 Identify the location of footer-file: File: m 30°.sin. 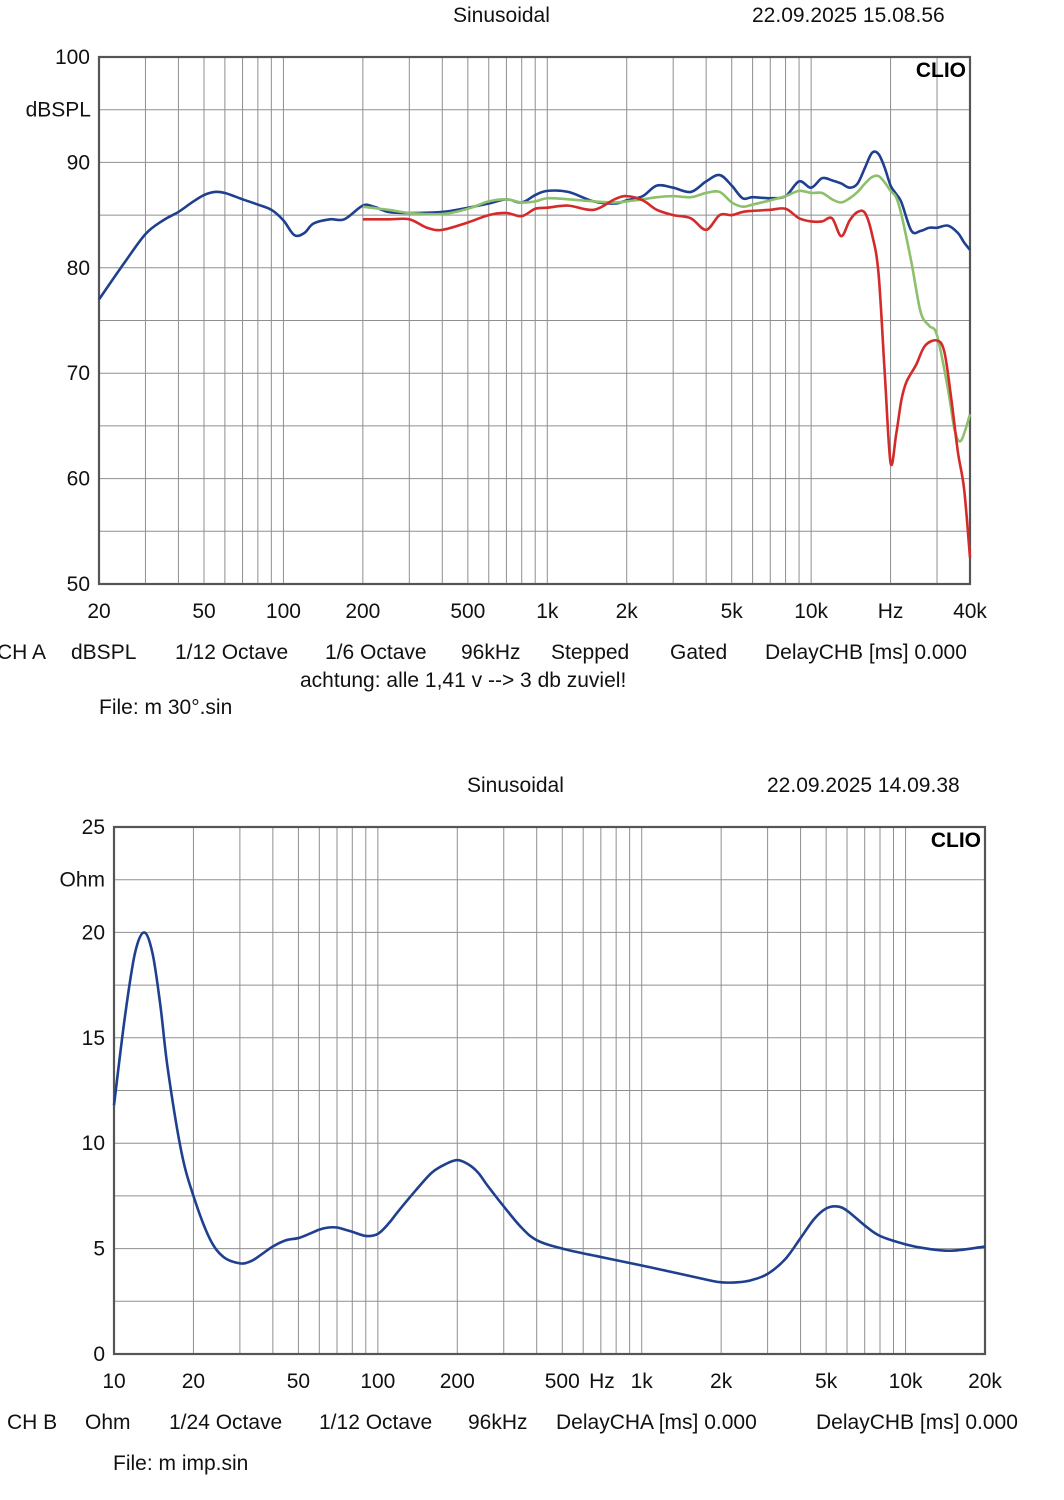
(166, 707).